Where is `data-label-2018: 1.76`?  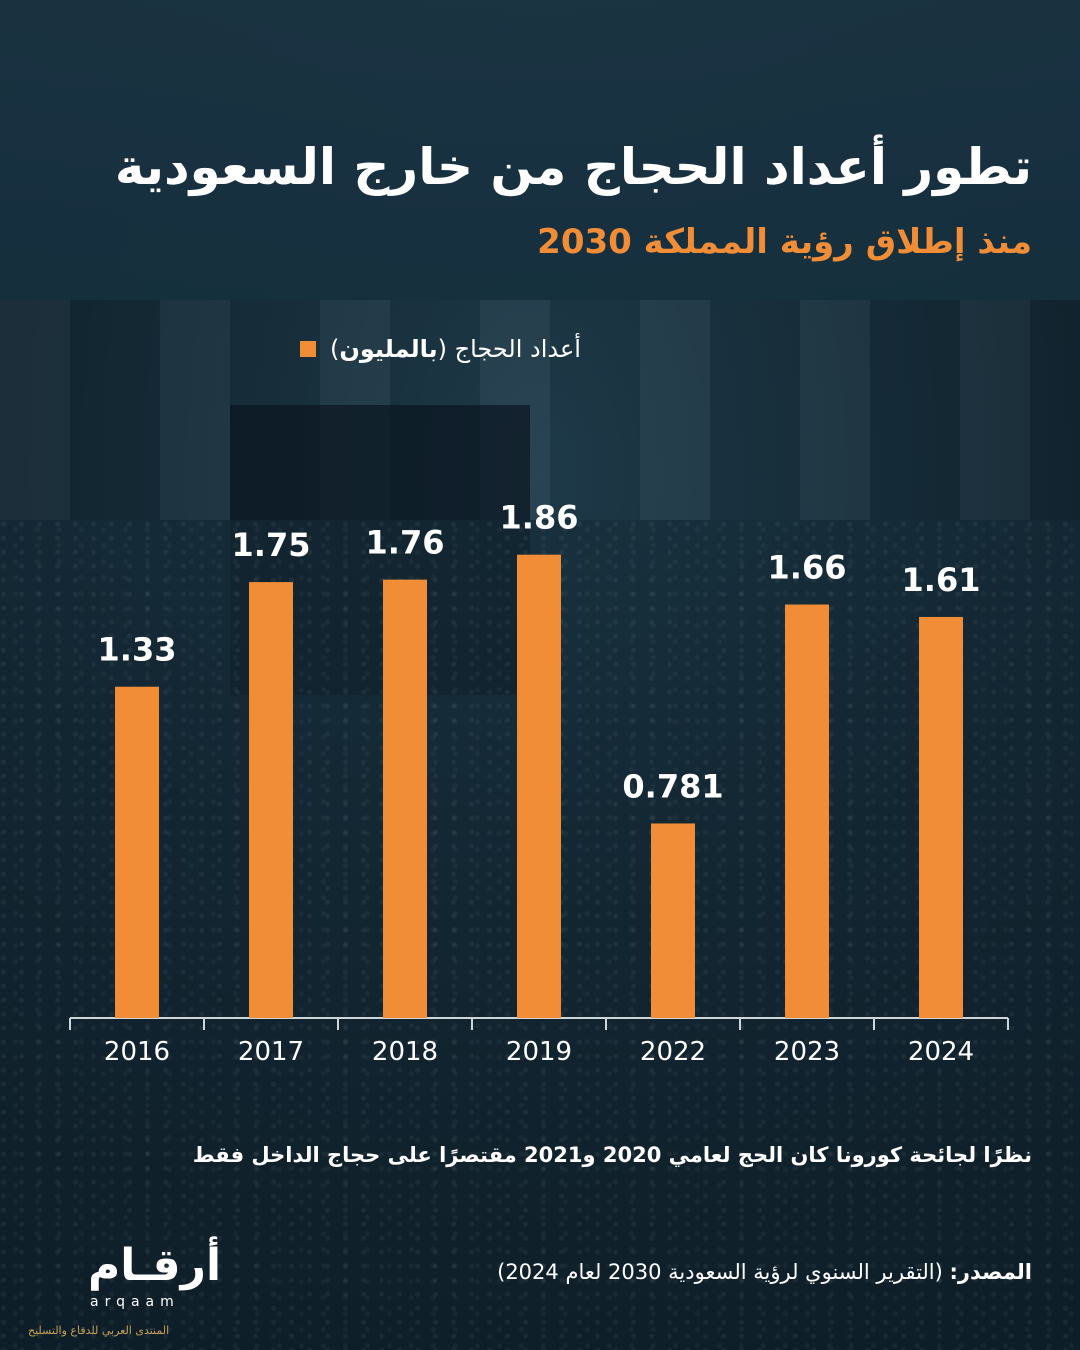 data-label-2018: 1.76 is located at coordinates (405, 543).